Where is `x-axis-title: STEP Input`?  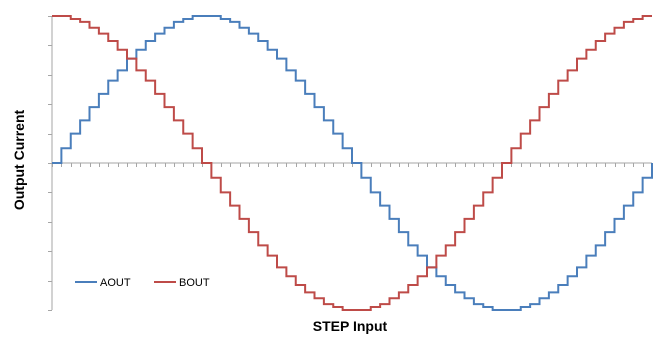 x-axis-title: STEP Input is located at coordinates (350, 326).